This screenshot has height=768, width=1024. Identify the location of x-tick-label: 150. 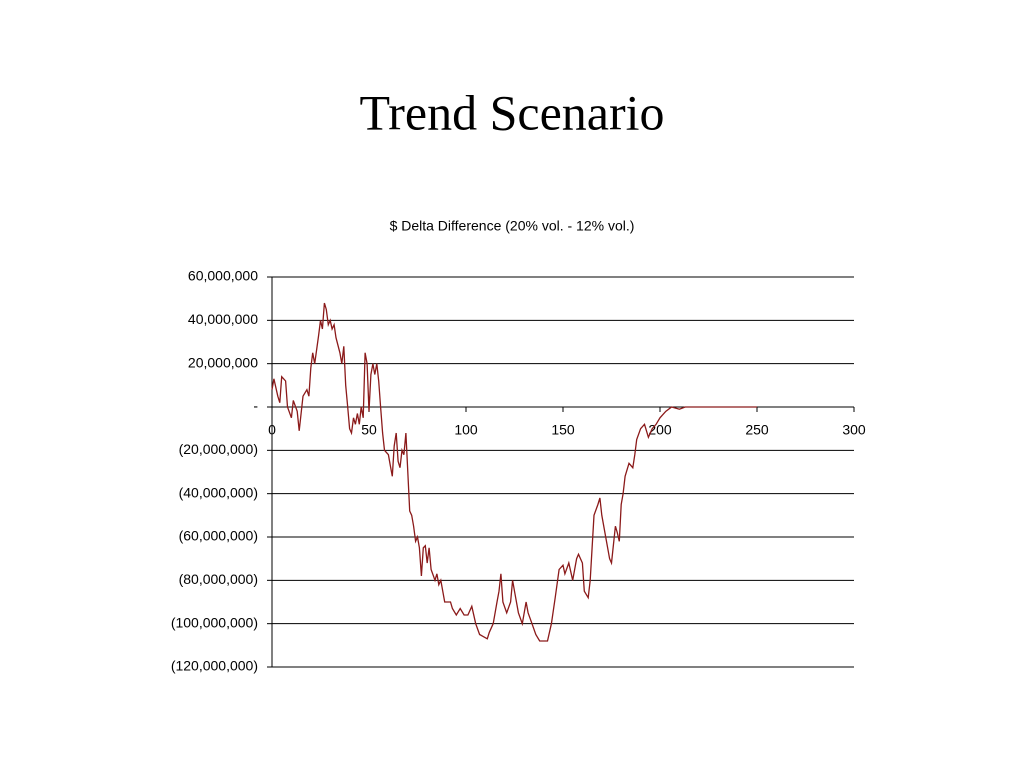
(563, 430).